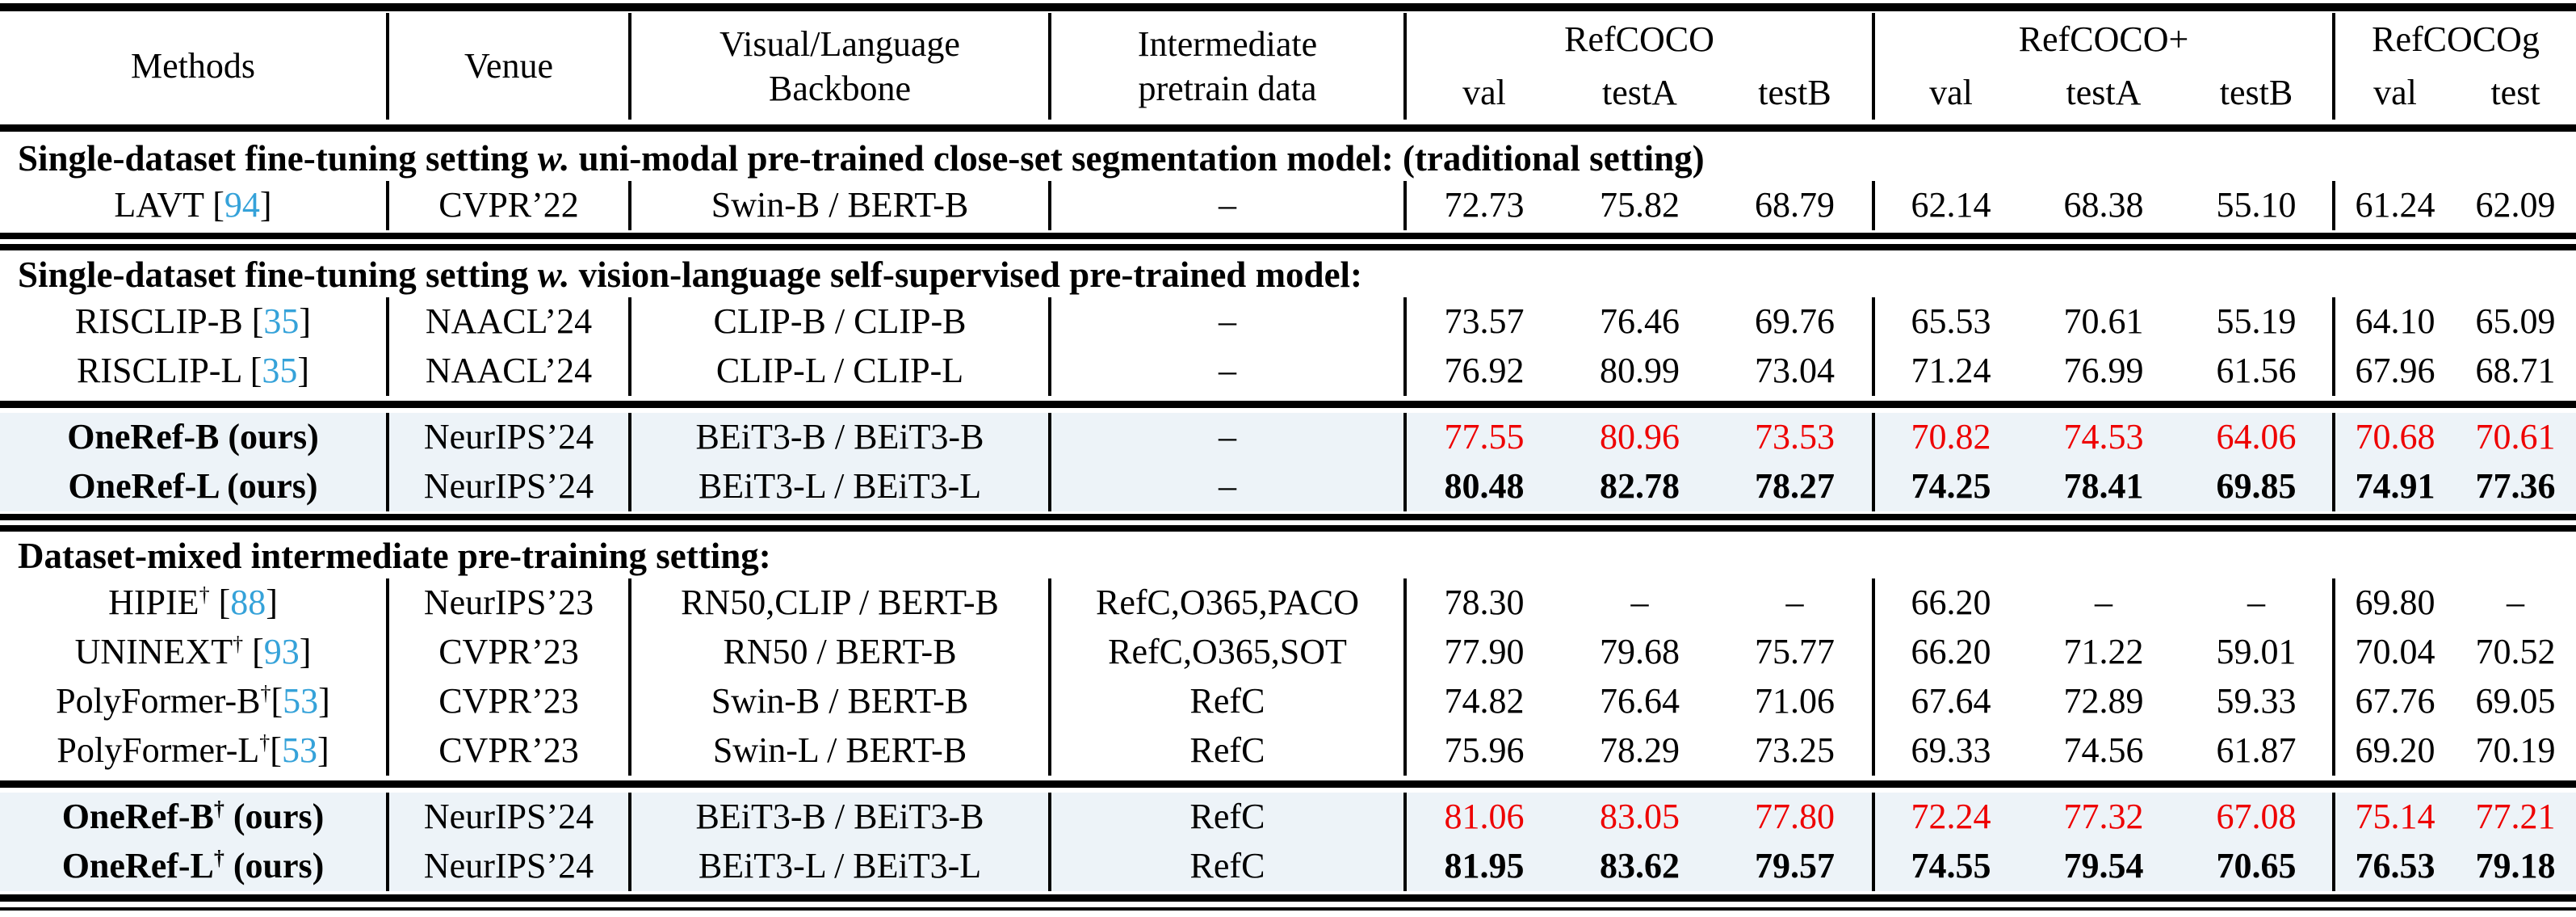 Image resolution: width=2576 pixels, height=917 pixels. I want to click on pretrain-cell: RefC,O365,PACO, so click(1228, 603).